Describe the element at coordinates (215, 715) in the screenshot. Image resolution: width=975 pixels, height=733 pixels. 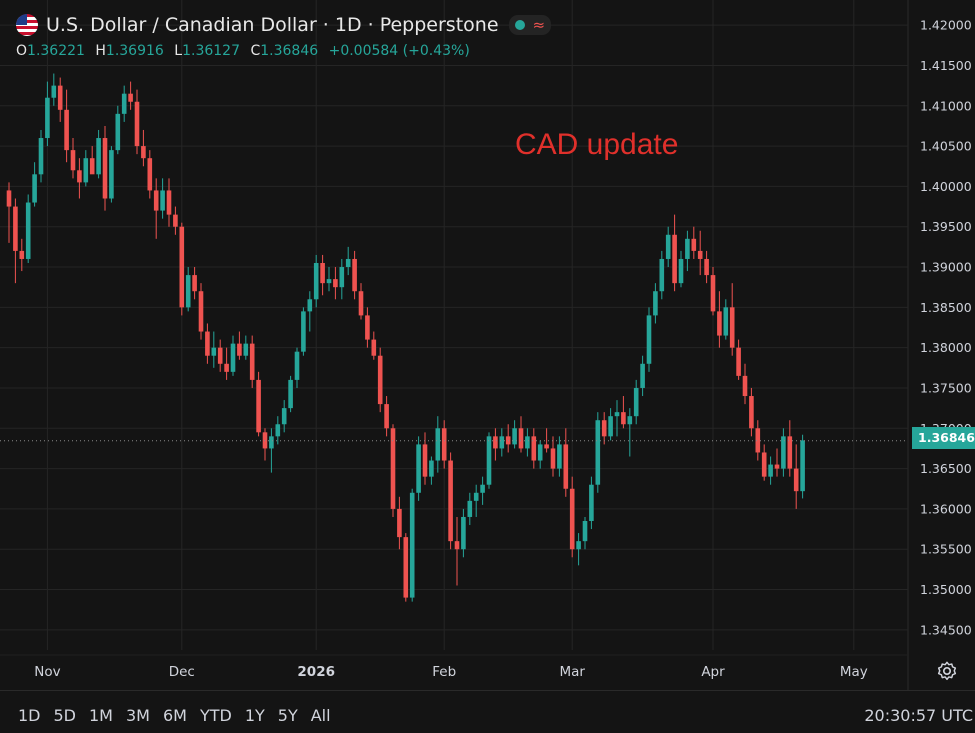
I see `range-ytd: YTD` at that location.